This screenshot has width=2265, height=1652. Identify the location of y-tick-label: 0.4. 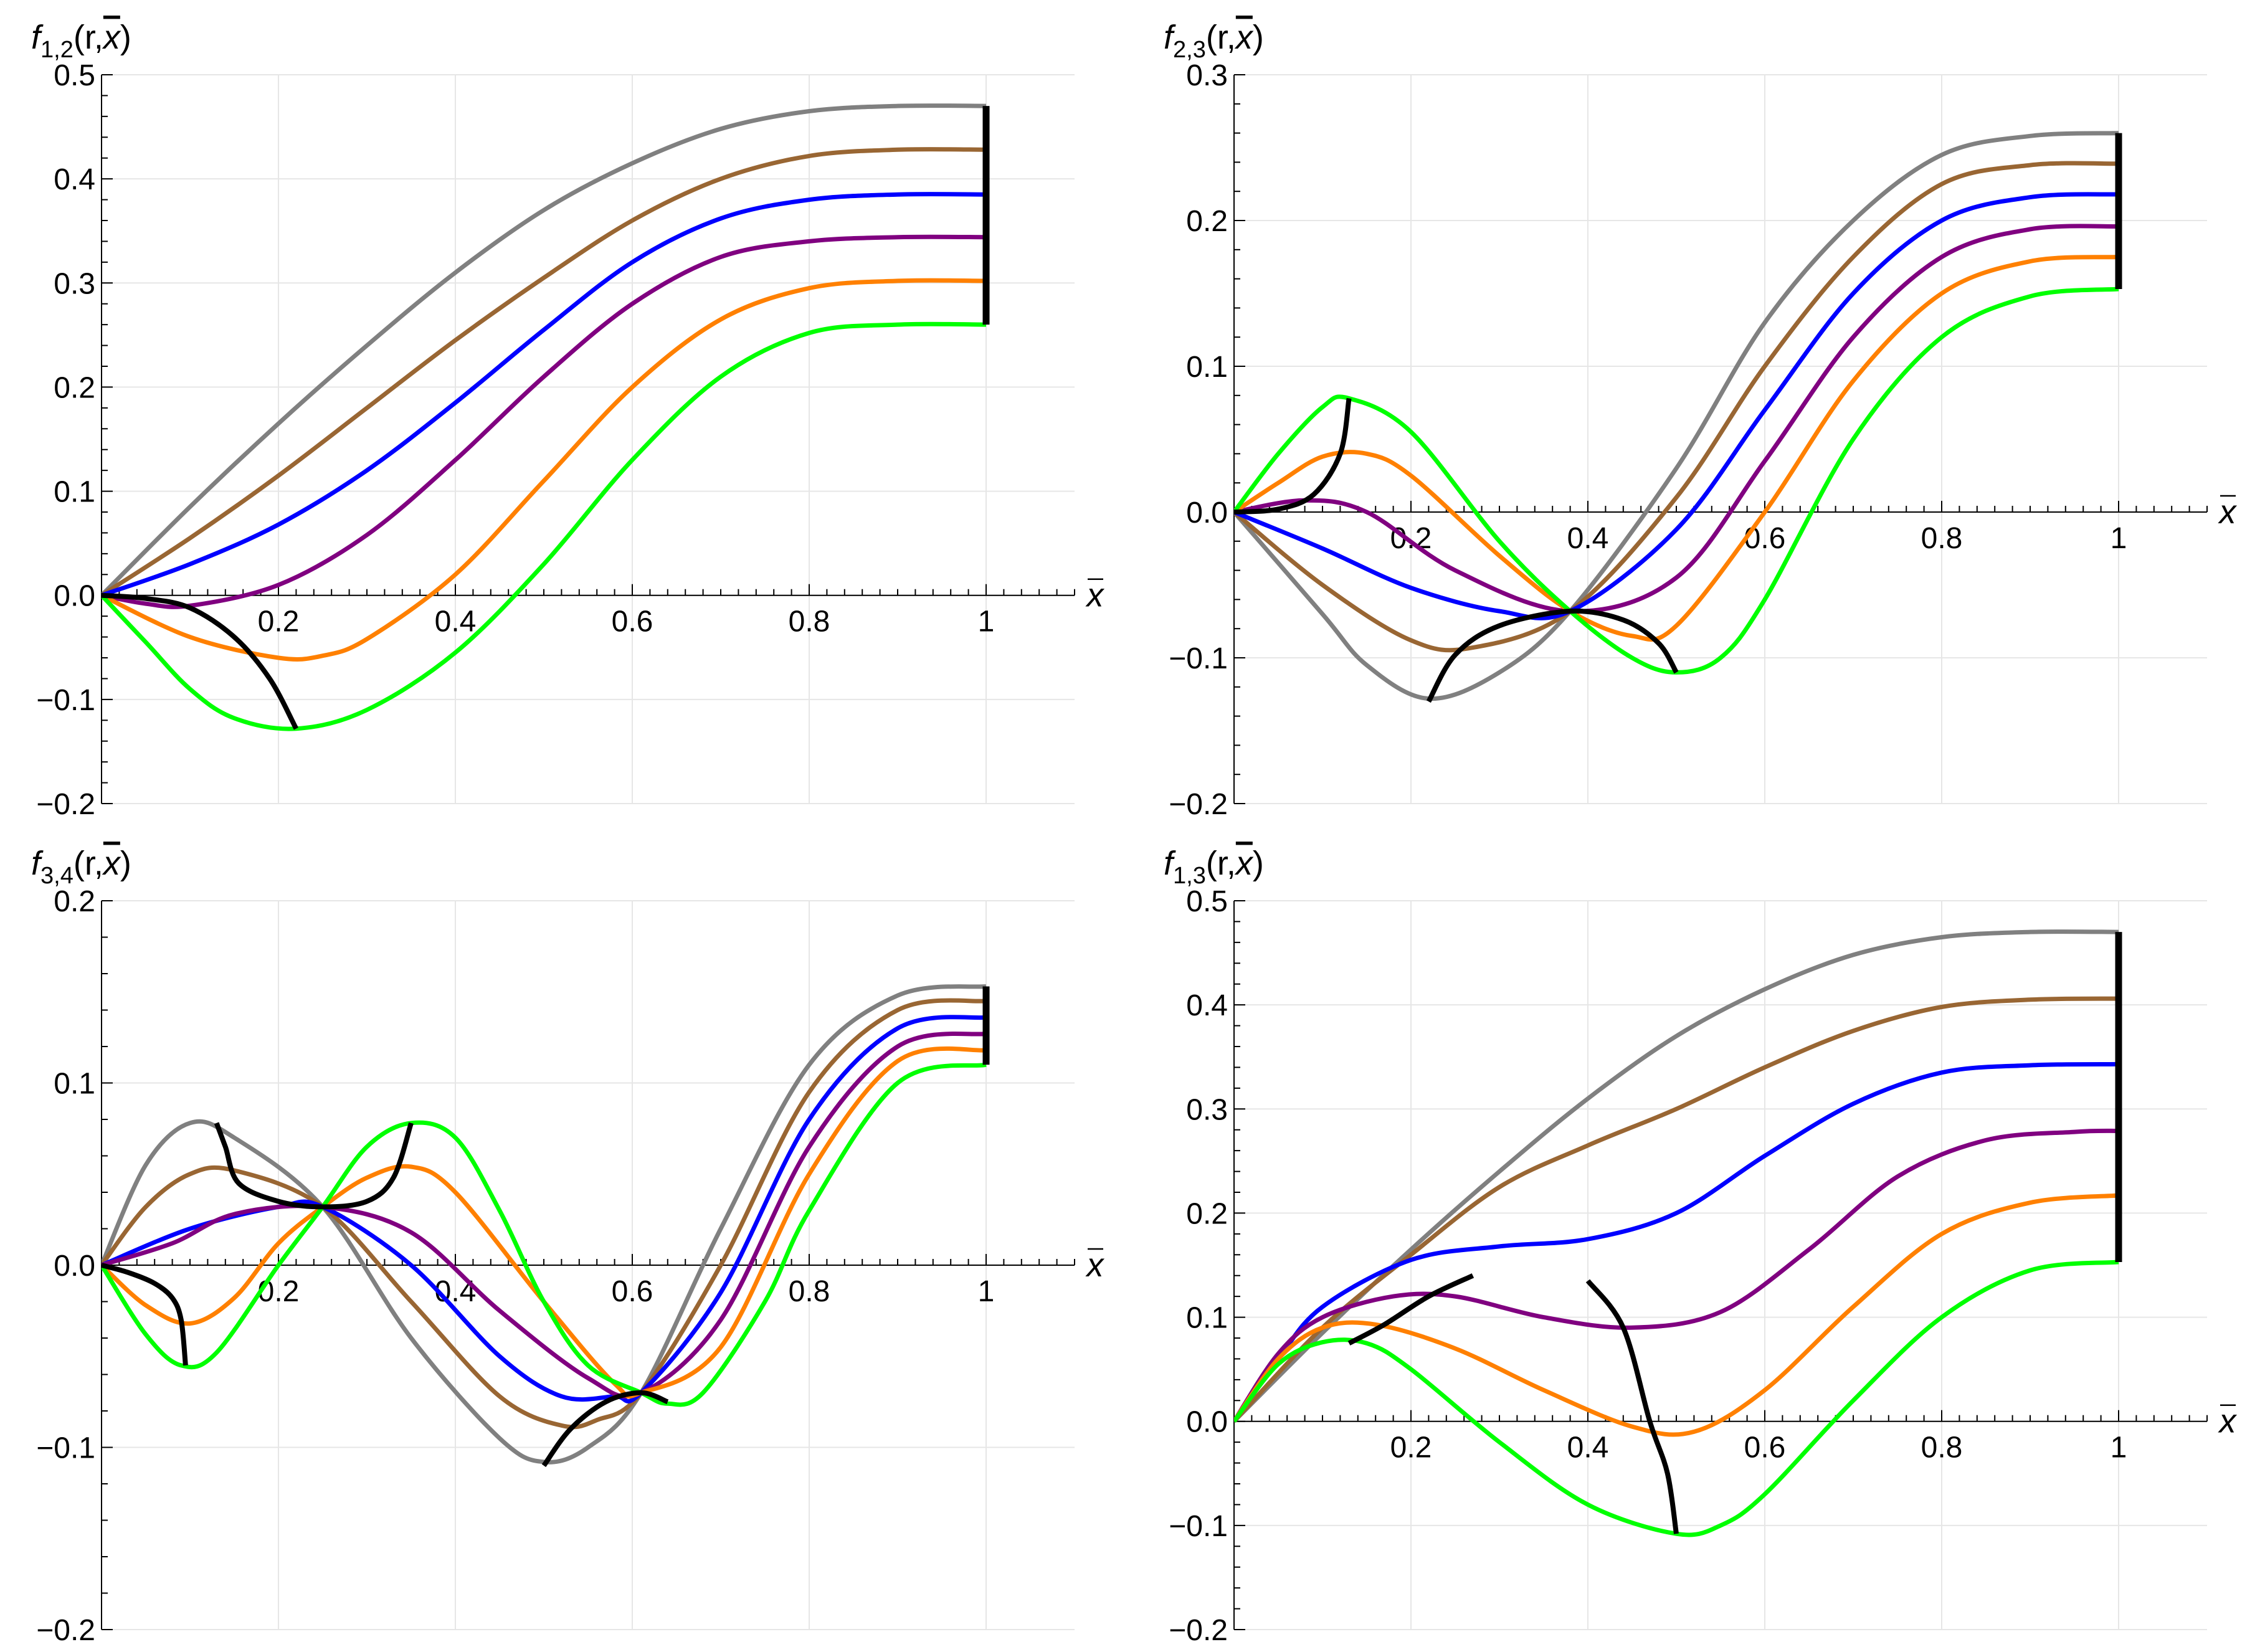
(74, 180).